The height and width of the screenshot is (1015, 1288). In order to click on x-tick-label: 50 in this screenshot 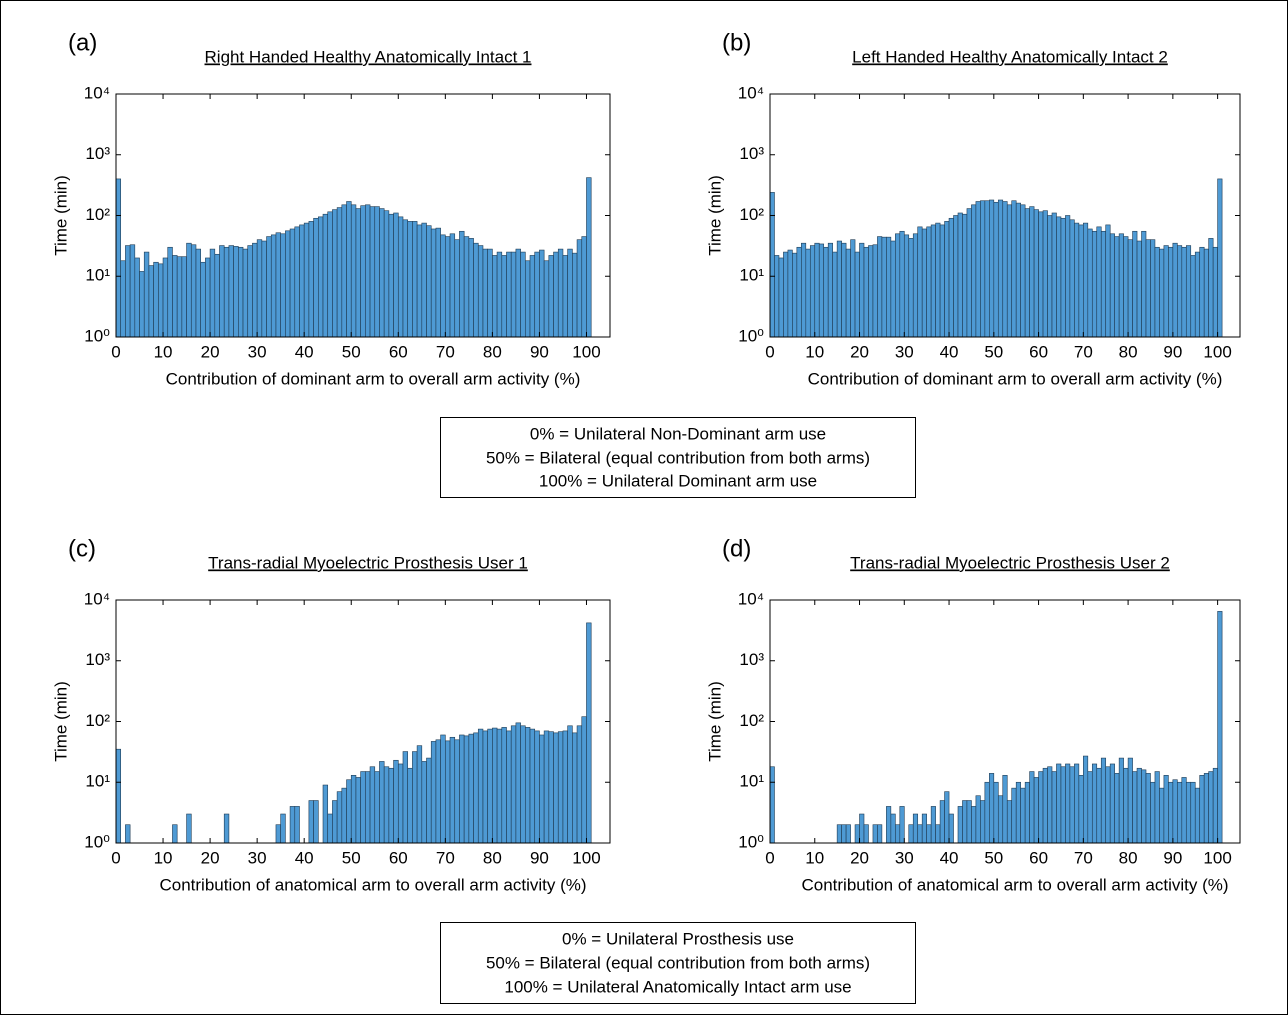, I will do `click(993, 351)`.